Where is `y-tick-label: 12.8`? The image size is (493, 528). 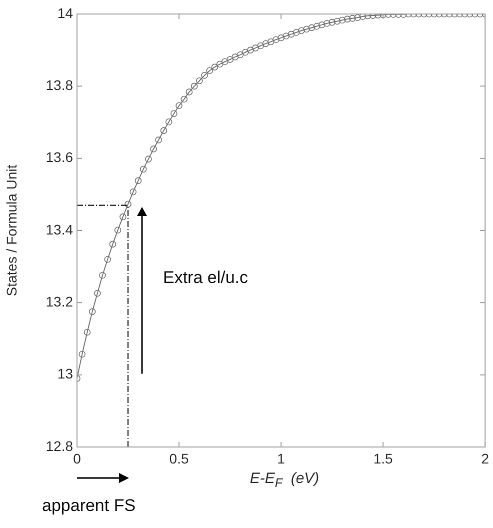 y-tick-label: 12.8 is located at coordinates (60, 446).